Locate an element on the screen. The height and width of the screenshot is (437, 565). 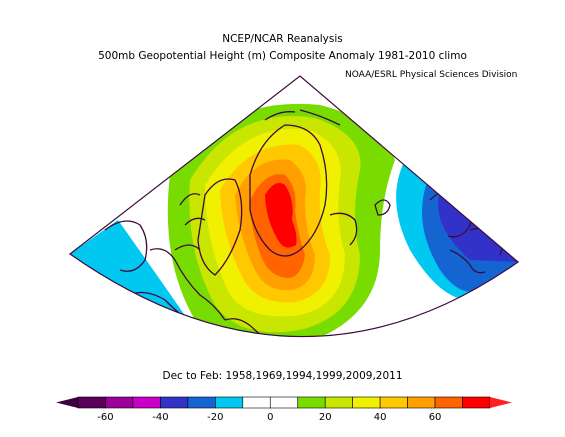
colorbar-tick-label: -20 is located at coordinates (215, 417).